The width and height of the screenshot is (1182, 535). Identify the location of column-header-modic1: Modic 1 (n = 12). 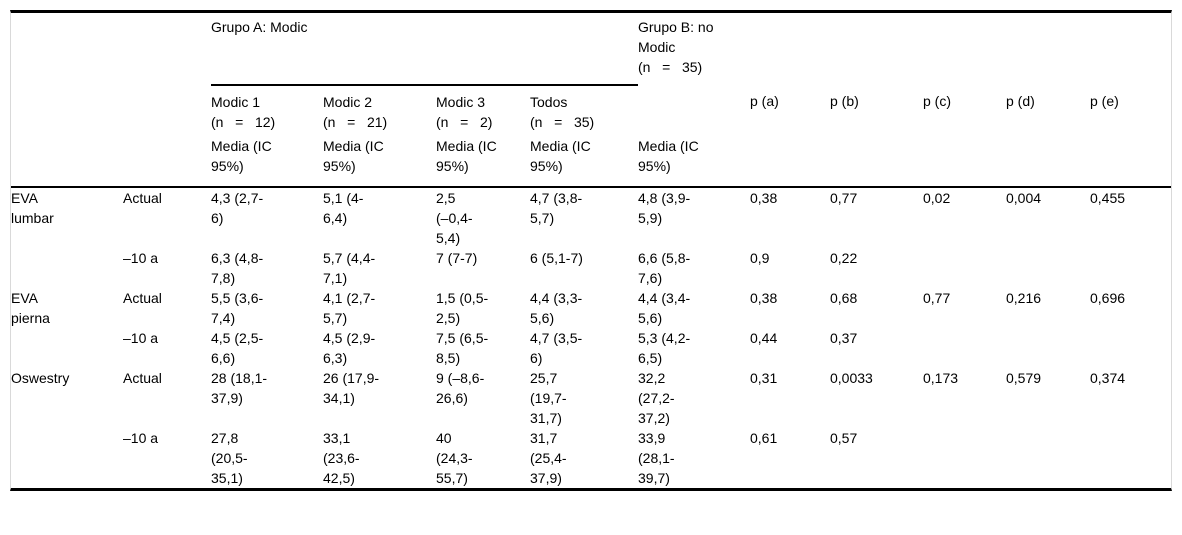
(243, 112).